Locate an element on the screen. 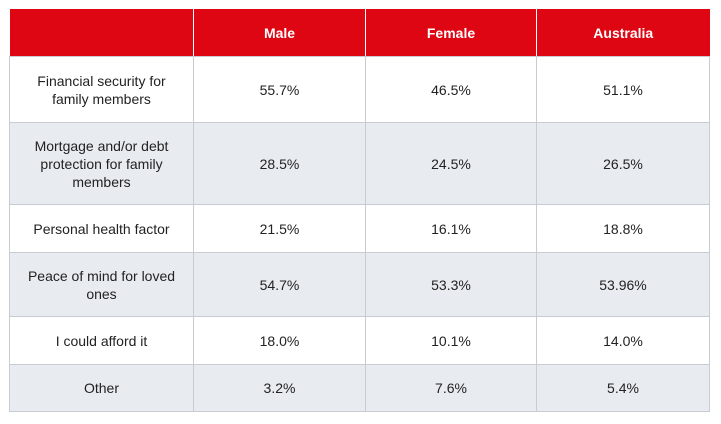  row-label: Other is located at coordinates (101, 388).